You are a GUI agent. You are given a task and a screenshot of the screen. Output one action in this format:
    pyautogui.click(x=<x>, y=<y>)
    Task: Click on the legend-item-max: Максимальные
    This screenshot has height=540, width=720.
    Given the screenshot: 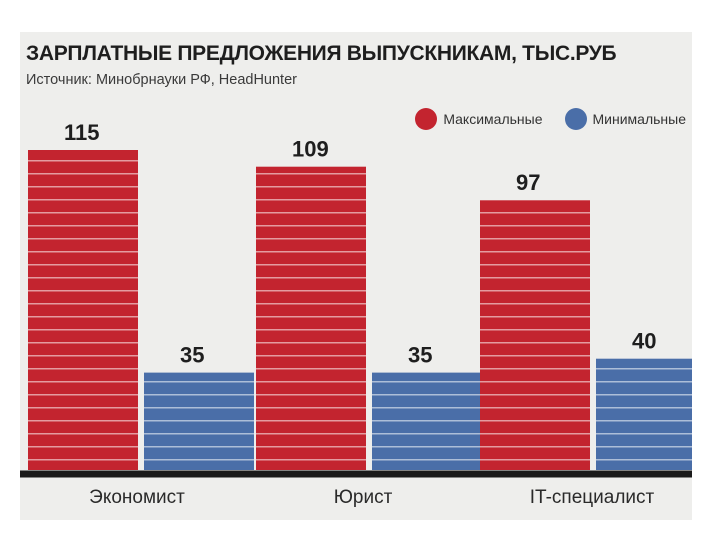 What is the action you would take?
    pyautogui.click(x=479, y=119)
    